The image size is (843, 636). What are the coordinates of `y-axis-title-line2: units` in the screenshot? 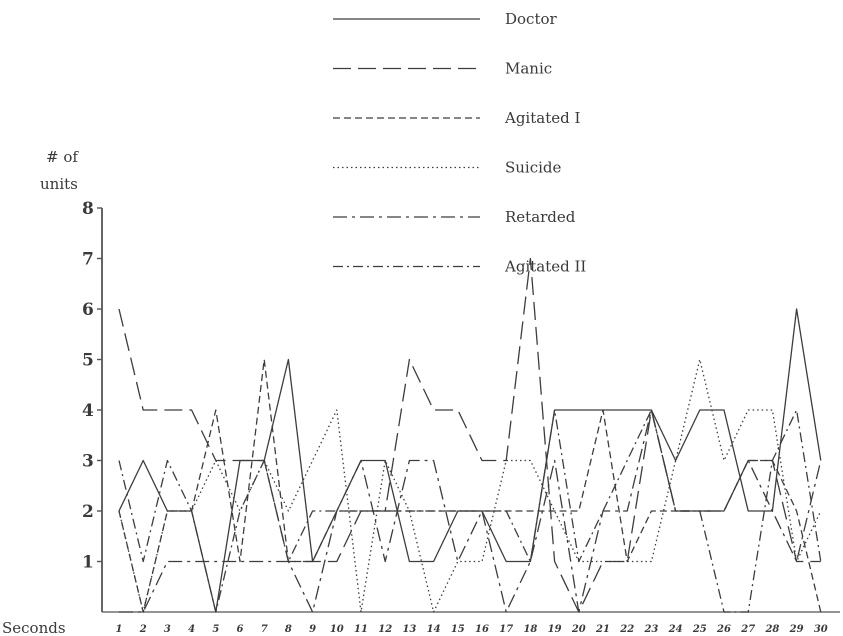 It's located at (59, 184).